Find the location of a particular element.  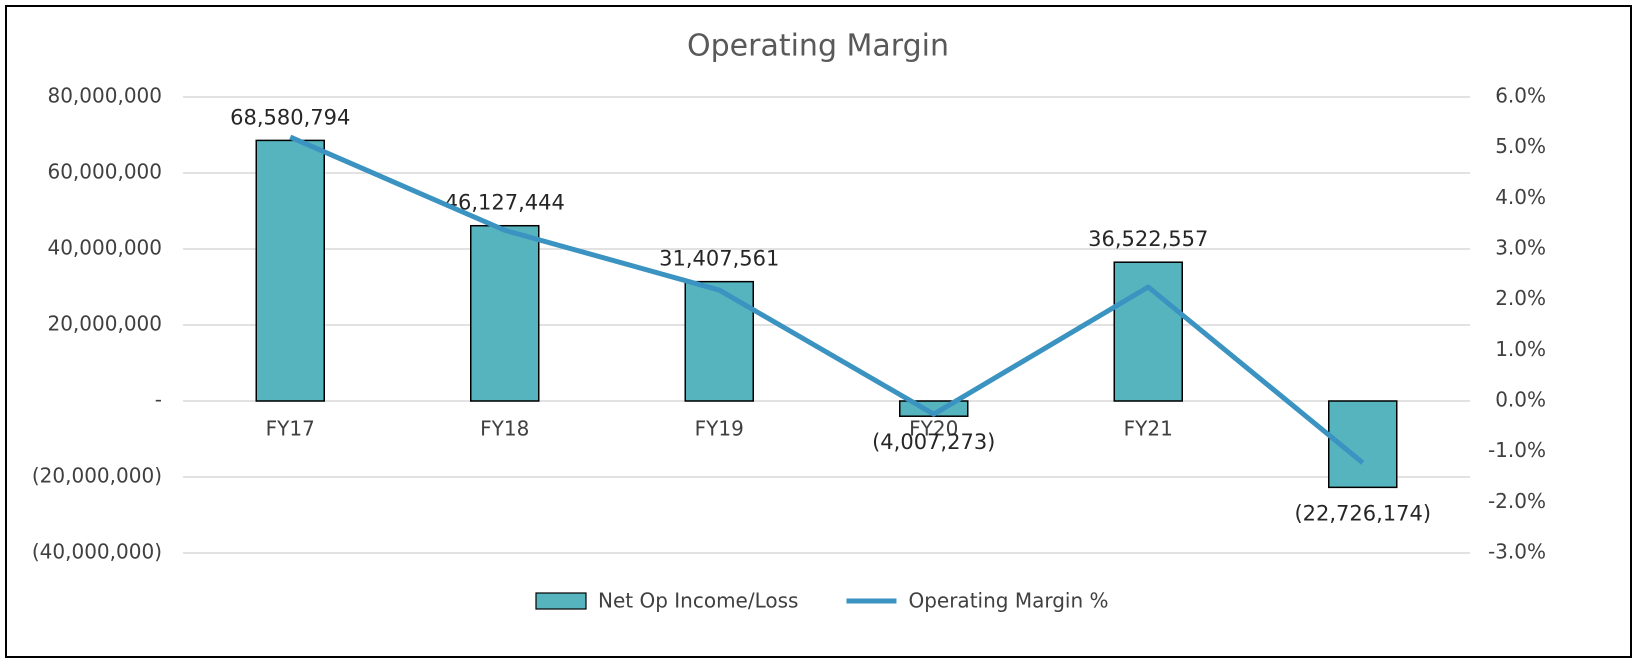

y-tick-label: (40,000,000) is located at coordinates (97, 552).